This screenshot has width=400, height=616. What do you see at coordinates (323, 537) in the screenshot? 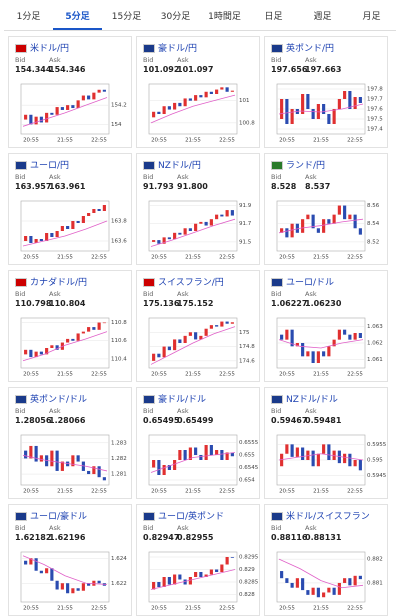
I see `ask-value: 0.88131` at bounding box center [323, 537].